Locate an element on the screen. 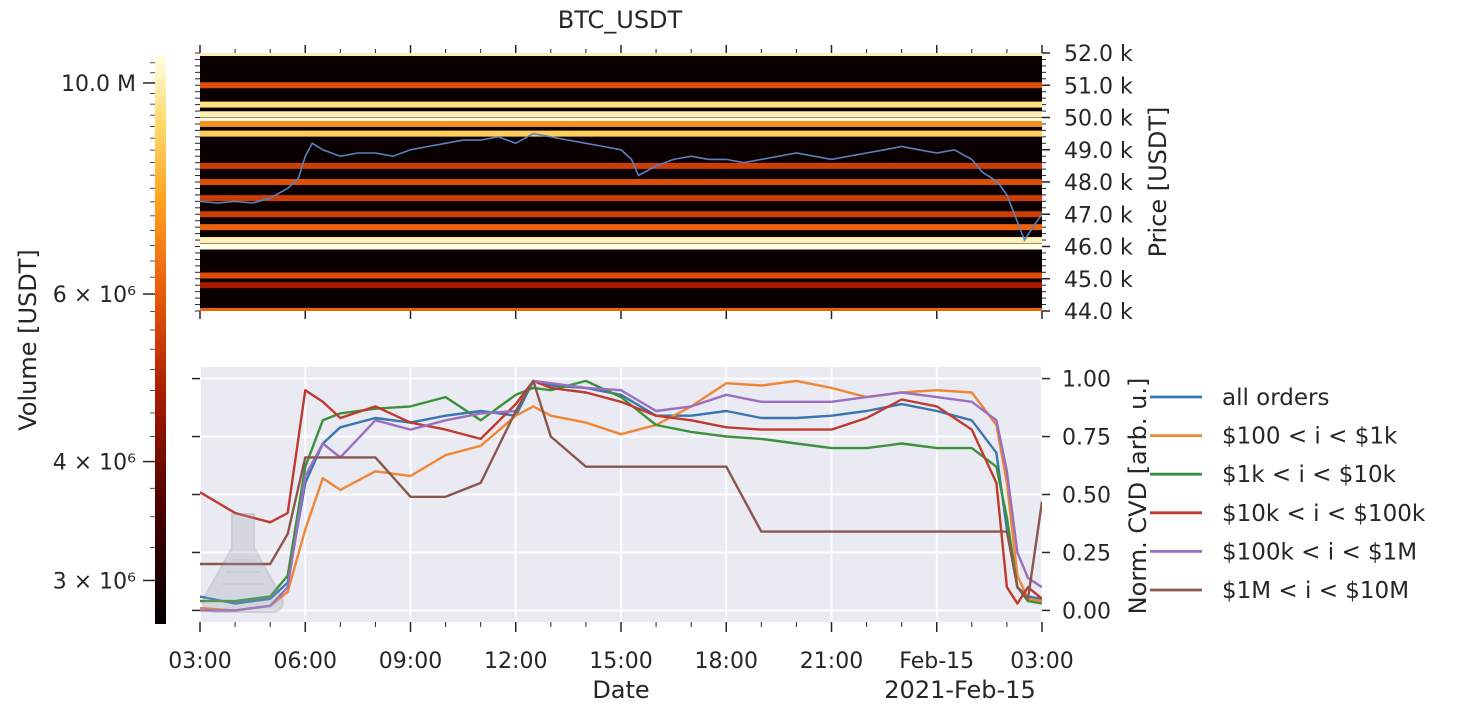 The height and width of the screenshot is (728, 1458). price-tick-label: 52.0 k is located at coordinates (1098, 54).